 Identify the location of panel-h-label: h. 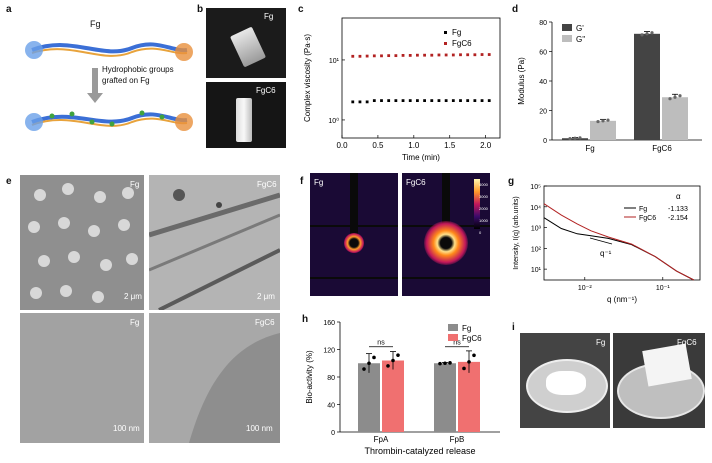
(305, 319).